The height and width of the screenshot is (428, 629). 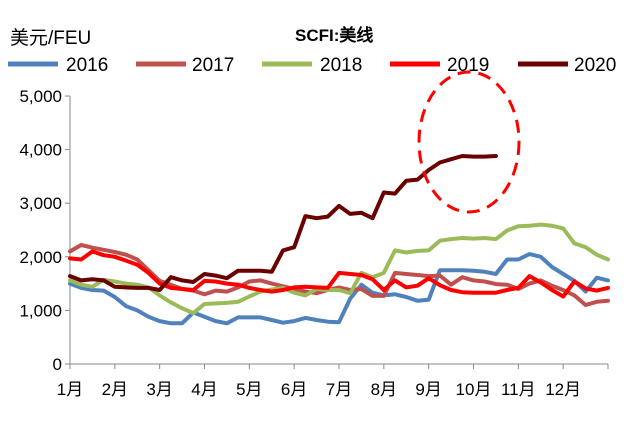 I want to click on x-tick-label: 6月, so click(x=294, y=389).